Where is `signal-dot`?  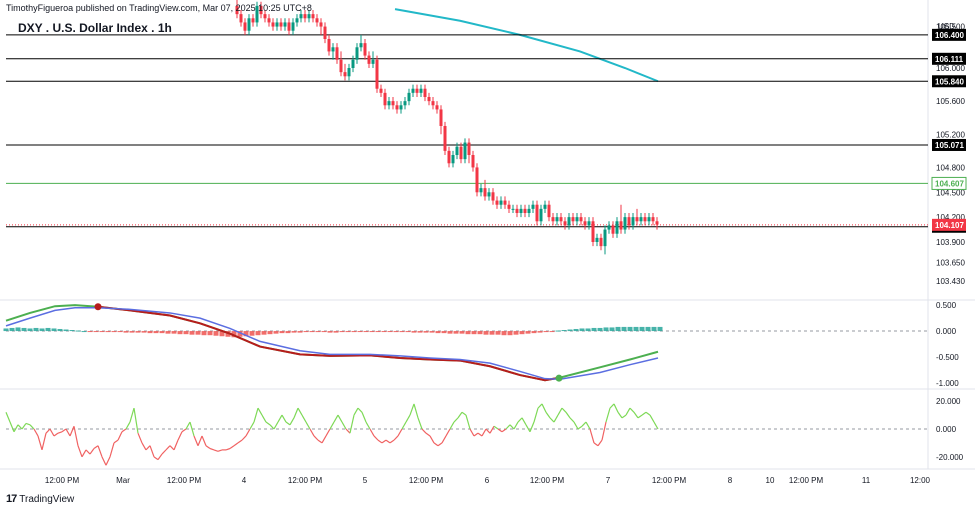 signal-dot is located at coordinates (559, 378).